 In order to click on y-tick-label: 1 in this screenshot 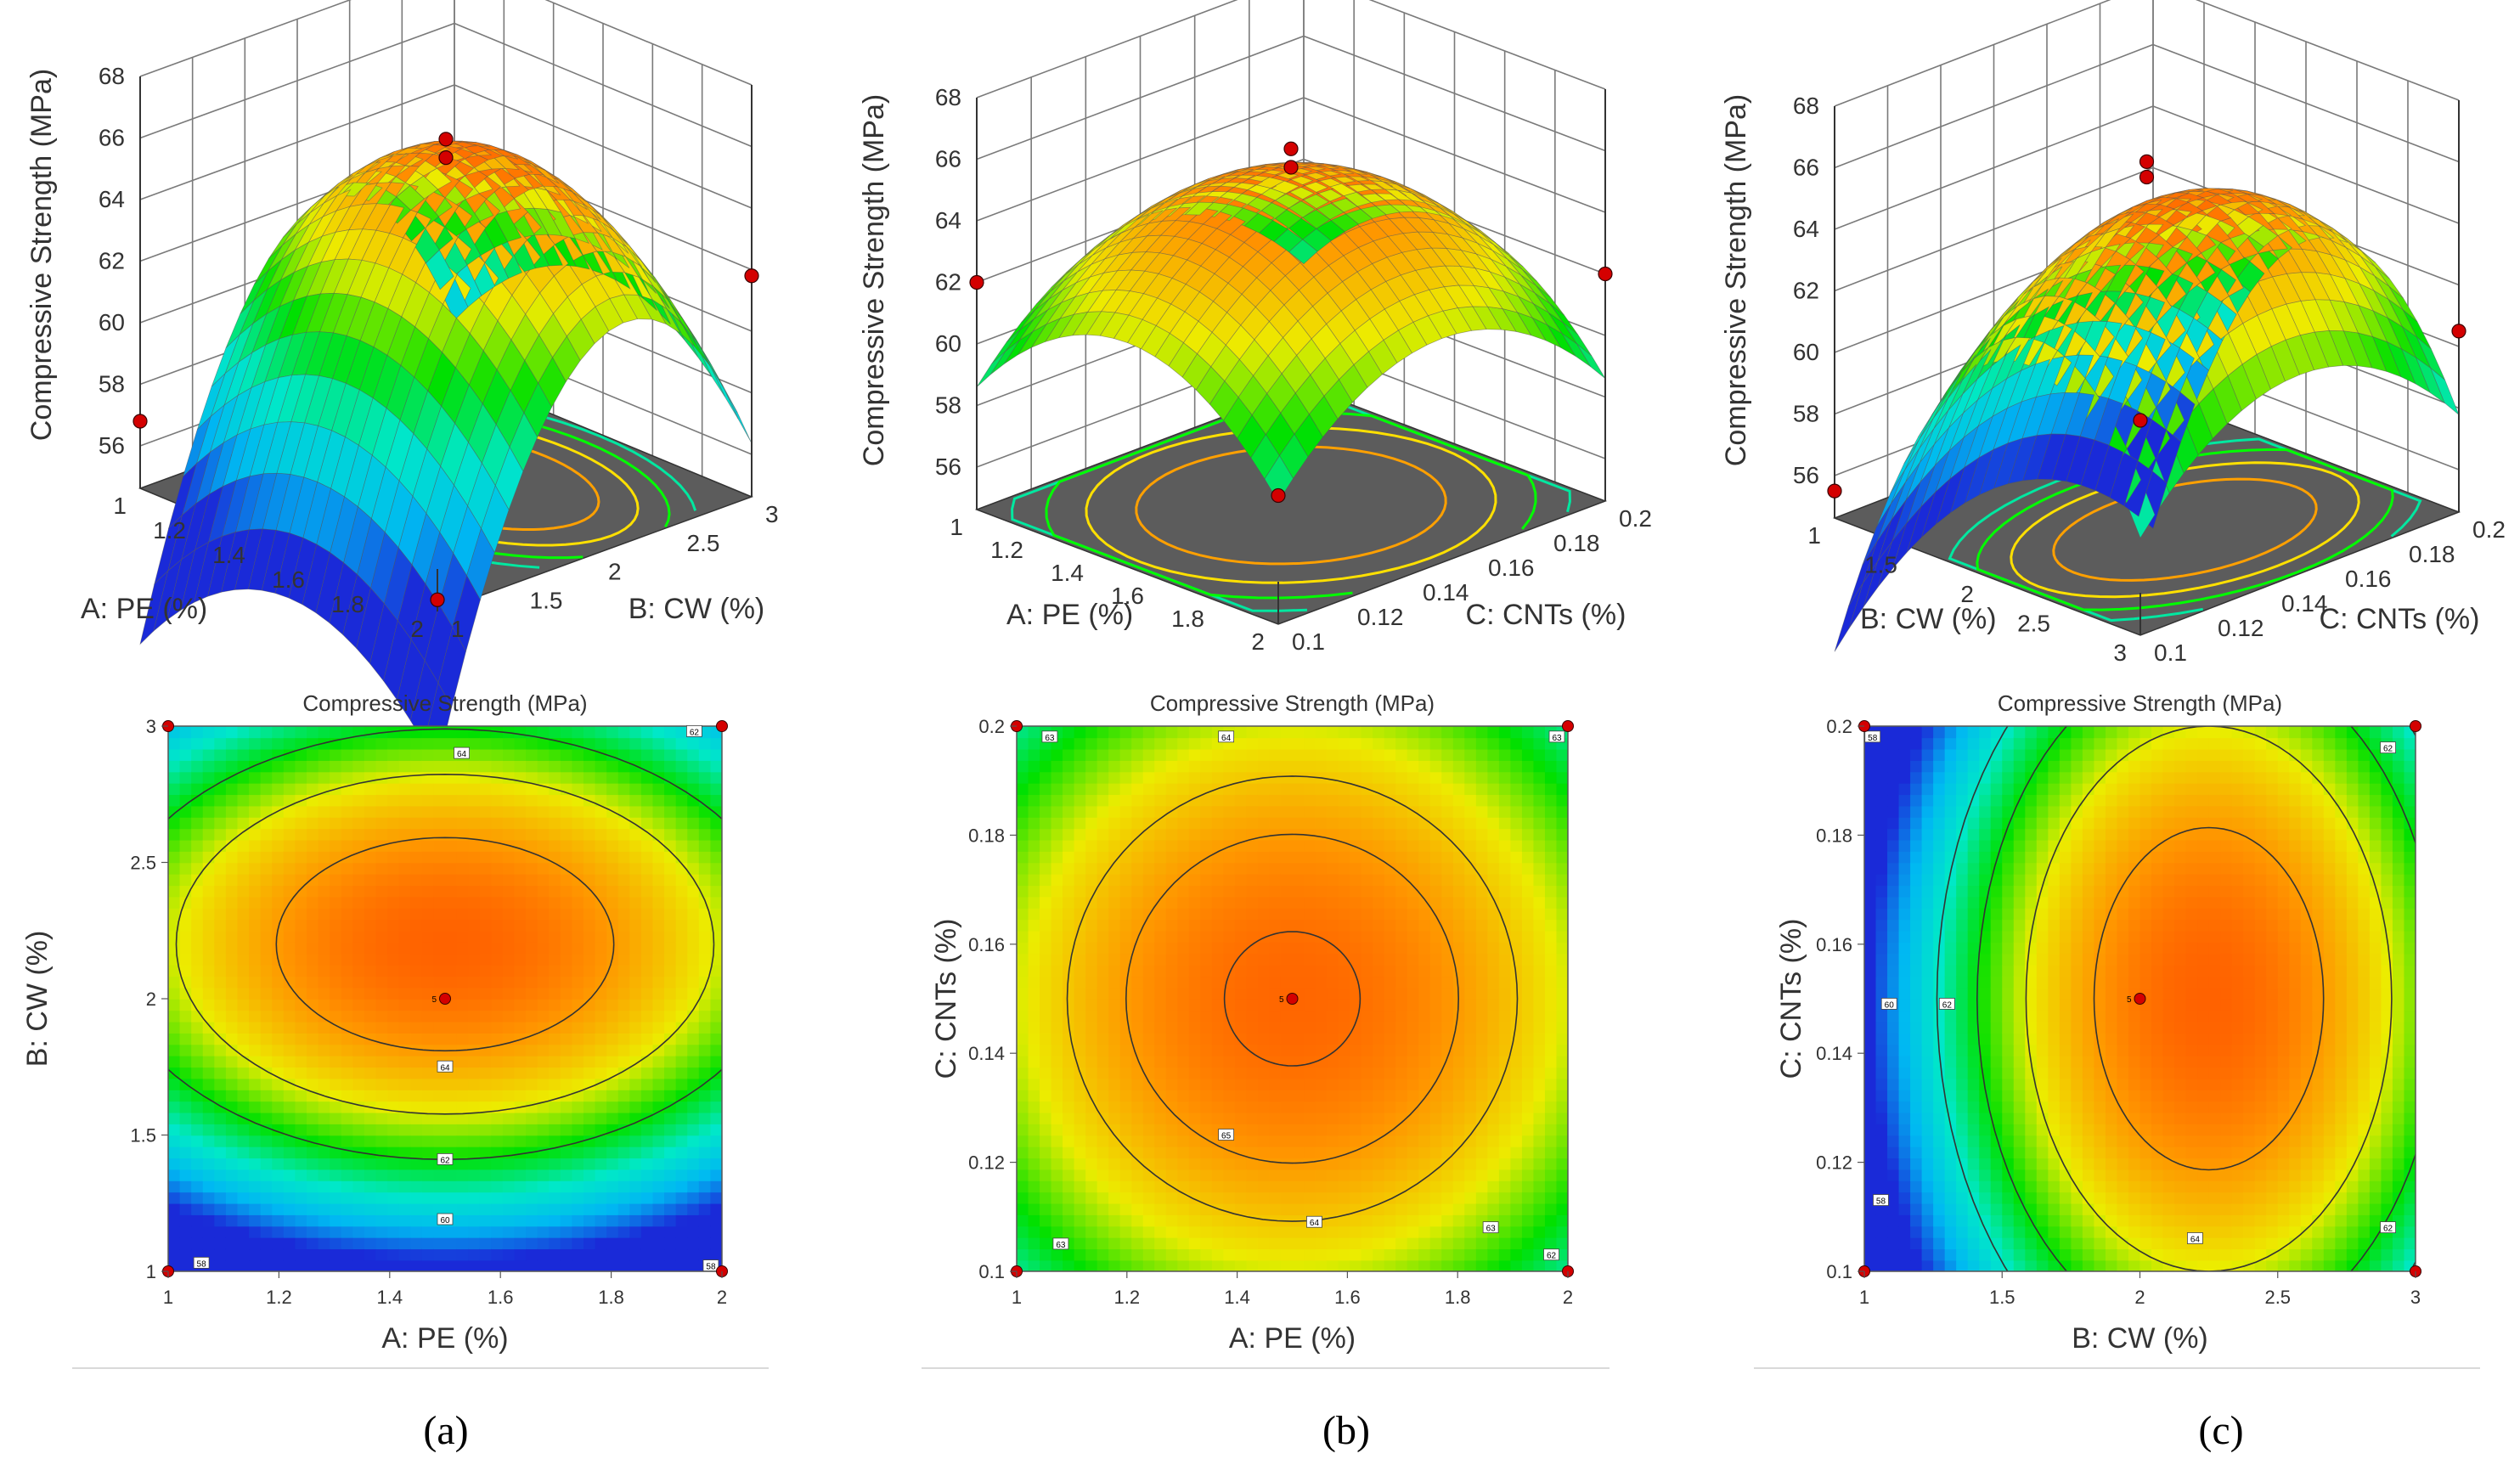, I will do `click(458, 629)`.